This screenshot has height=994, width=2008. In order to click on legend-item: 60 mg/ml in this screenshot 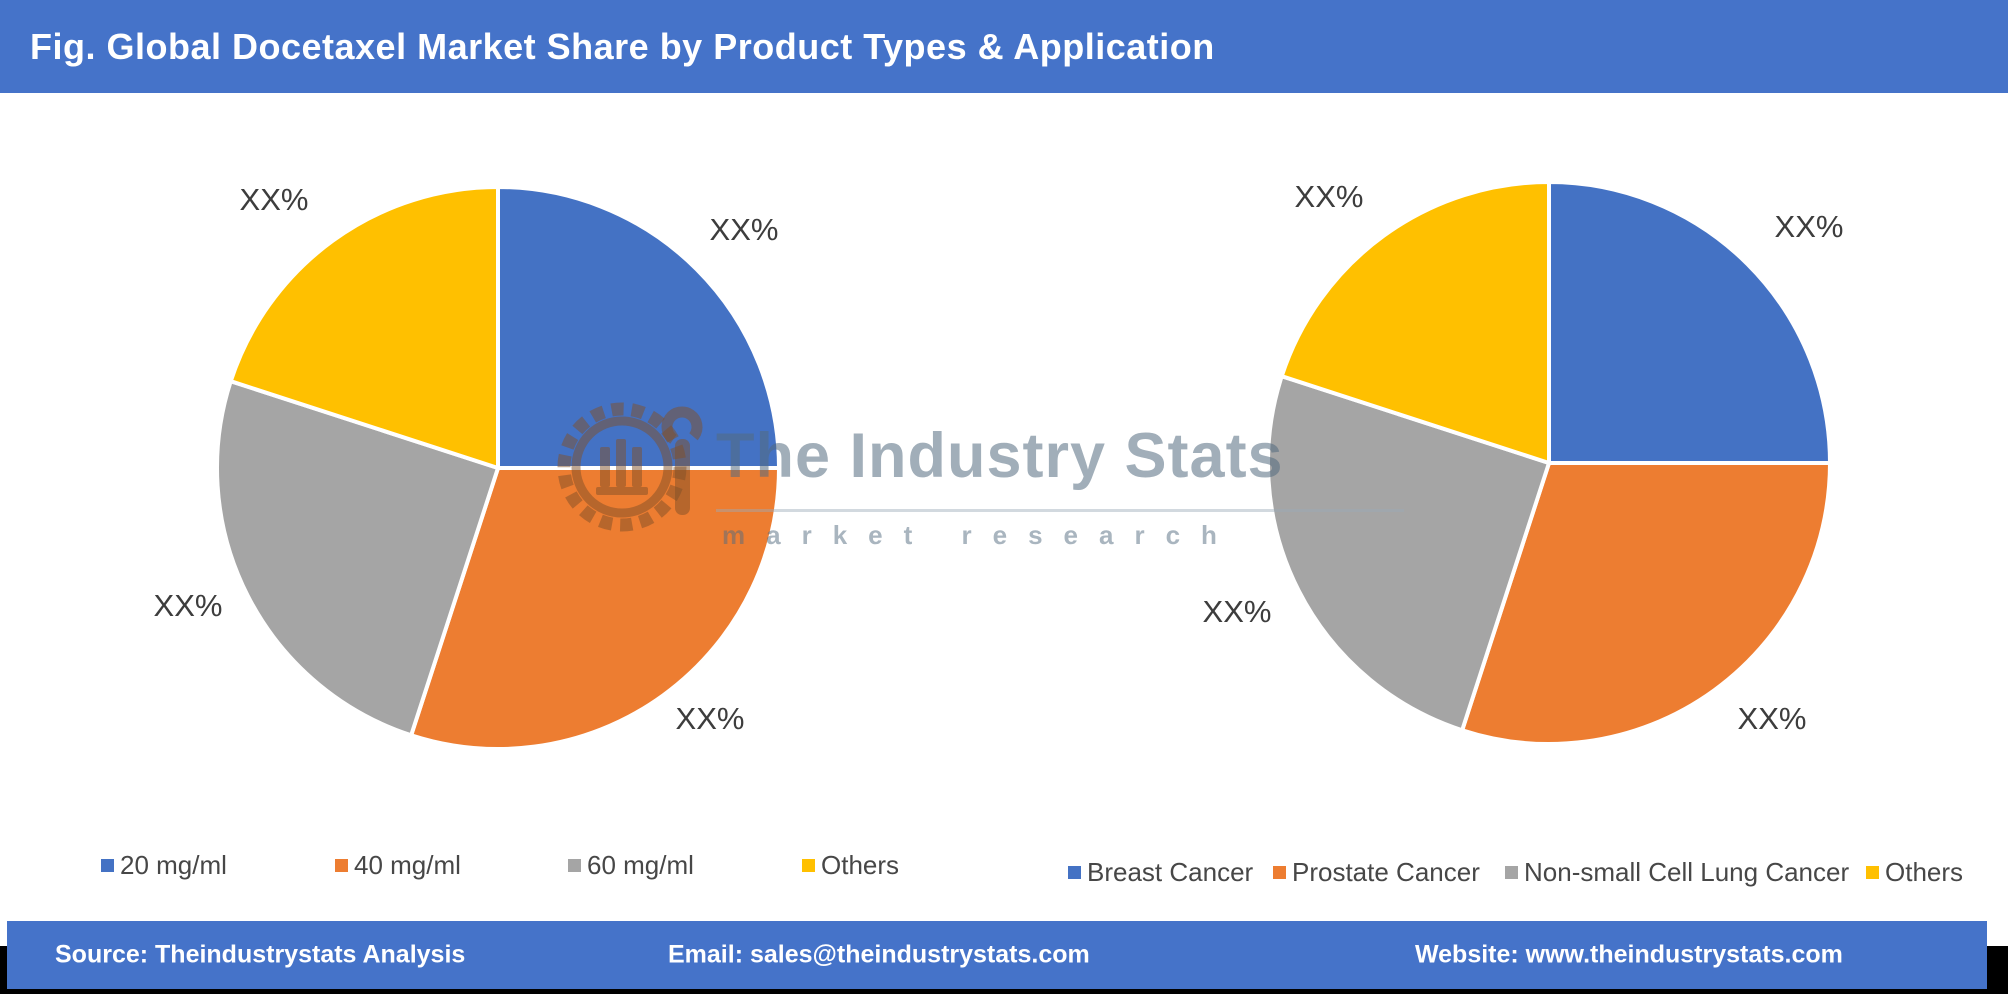, I will do `click(631, 864)`.